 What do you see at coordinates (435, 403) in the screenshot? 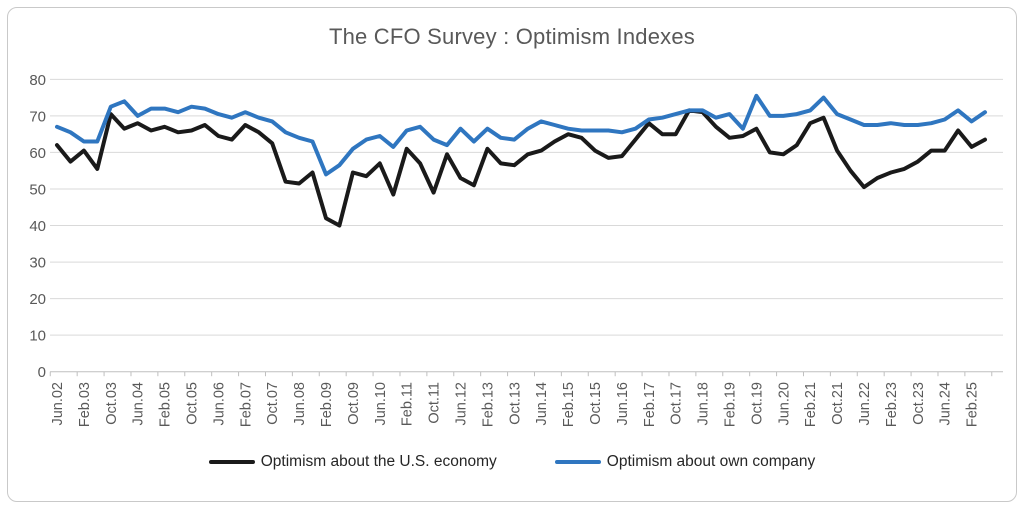
I see `x-tick-label: Oct.11` at bounding box center [435, 403].